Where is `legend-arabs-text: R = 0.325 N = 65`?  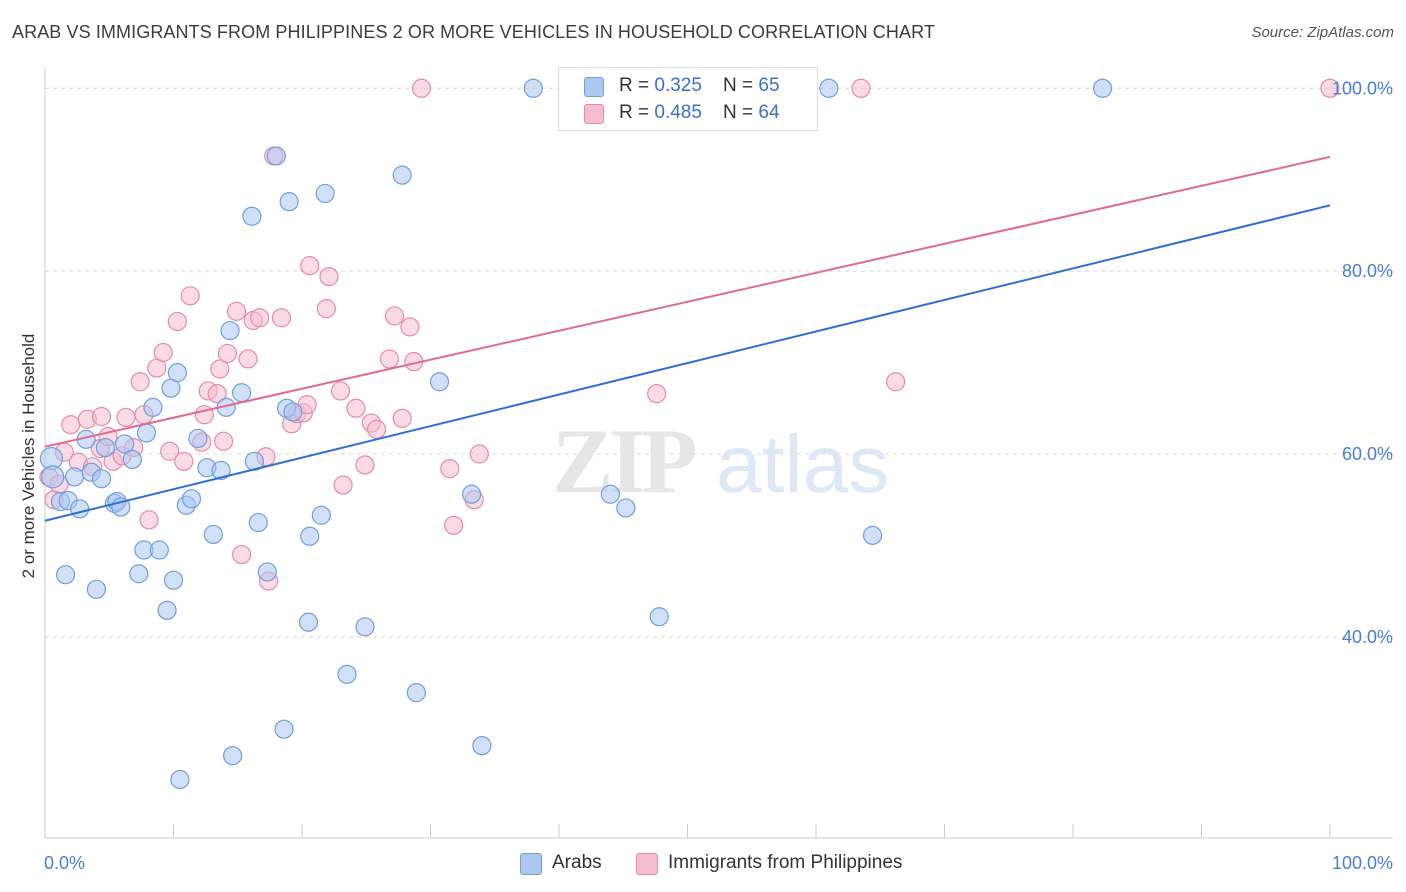
legend-arabs-text: R = 0.325 N = 65 is located at coordinates (699, 86).